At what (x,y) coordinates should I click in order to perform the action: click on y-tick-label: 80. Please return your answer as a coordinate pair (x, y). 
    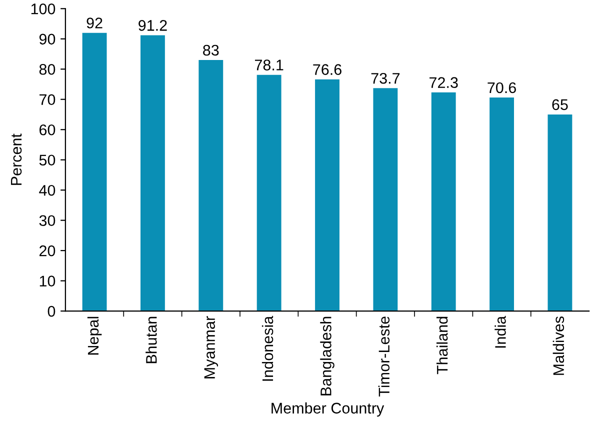
    Looking at the image, I should click on (47, 69).